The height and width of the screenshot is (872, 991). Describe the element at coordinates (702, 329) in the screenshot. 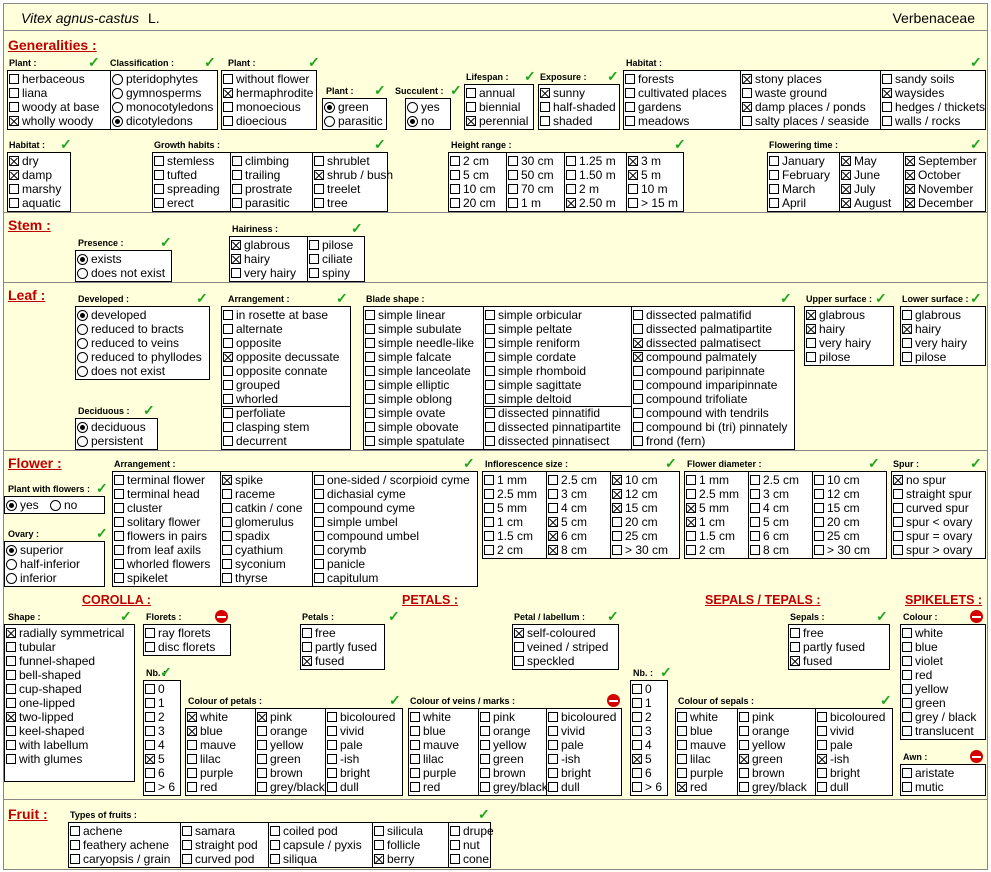

I see `blade-option: dissected palmatipartite` at that location.